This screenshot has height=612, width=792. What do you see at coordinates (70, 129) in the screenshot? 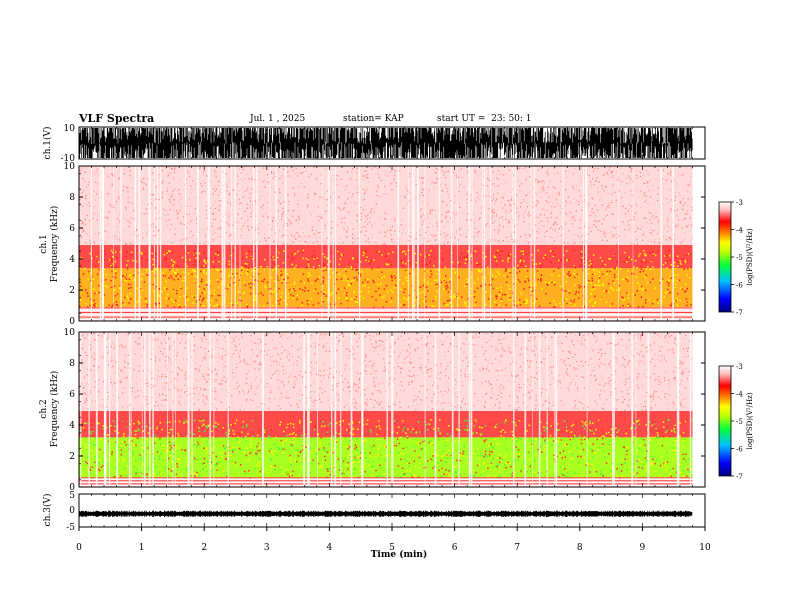
I see `ch1-ytick-top: 10` at bounding box center [70, 129].